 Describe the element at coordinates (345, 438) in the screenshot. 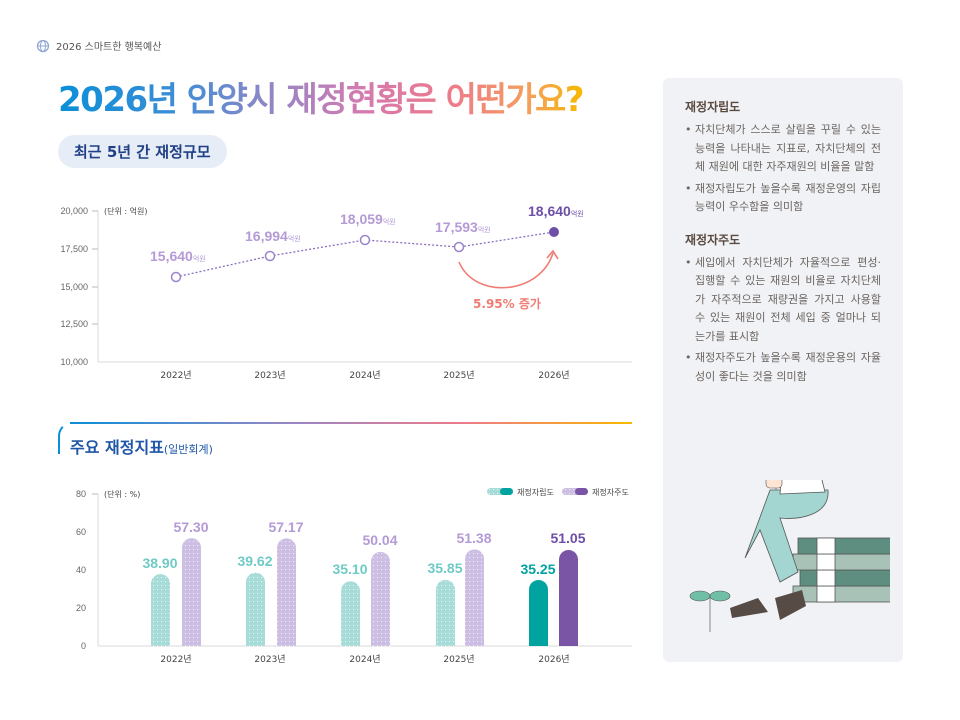

I see `section-frame` at that location.